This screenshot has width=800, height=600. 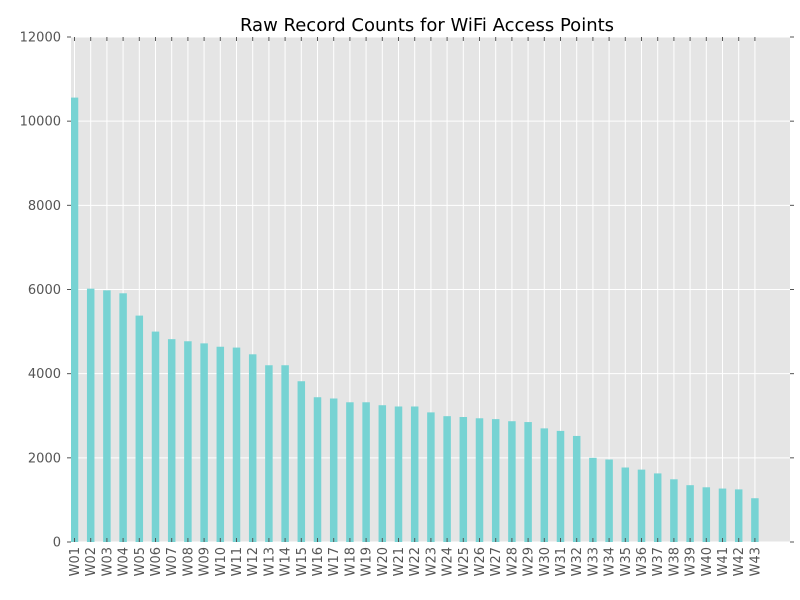 What do you see at coordinates (123, 417) in the screenshot?
I see `bar-w04` at bounding box center [123, 417].